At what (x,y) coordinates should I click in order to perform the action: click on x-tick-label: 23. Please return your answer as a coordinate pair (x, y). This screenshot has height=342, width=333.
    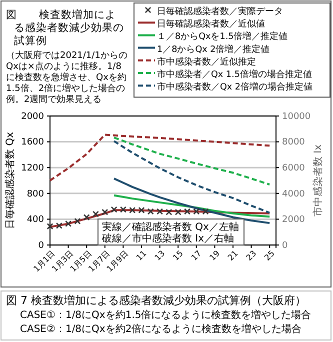
    Looking at the image, I should click on (251, 255).